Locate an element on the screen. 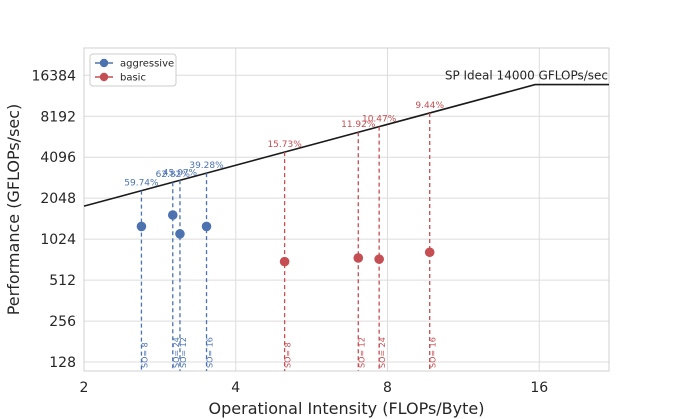 This screenshot has width=677, height=419. x-axis-label: Operational Intensity (FLOPs/Byte) is located at coordinates (347, 408).